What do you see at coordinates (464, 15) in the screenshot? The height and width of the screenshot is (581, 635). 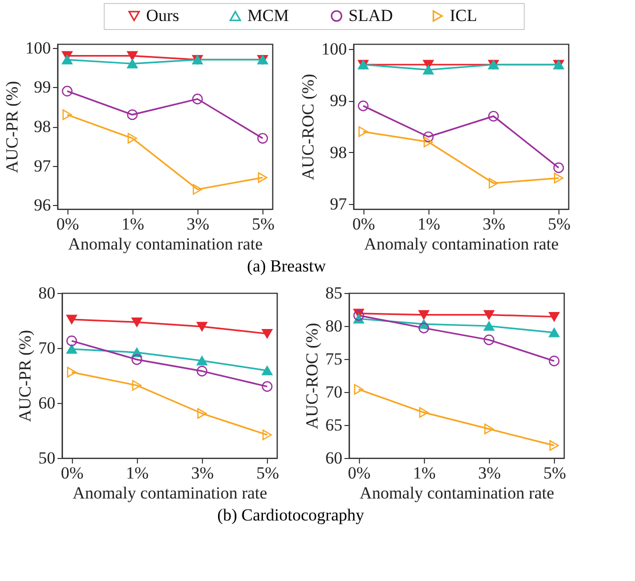 I see `legend-label: ICL` at bounding box center [464, 15].